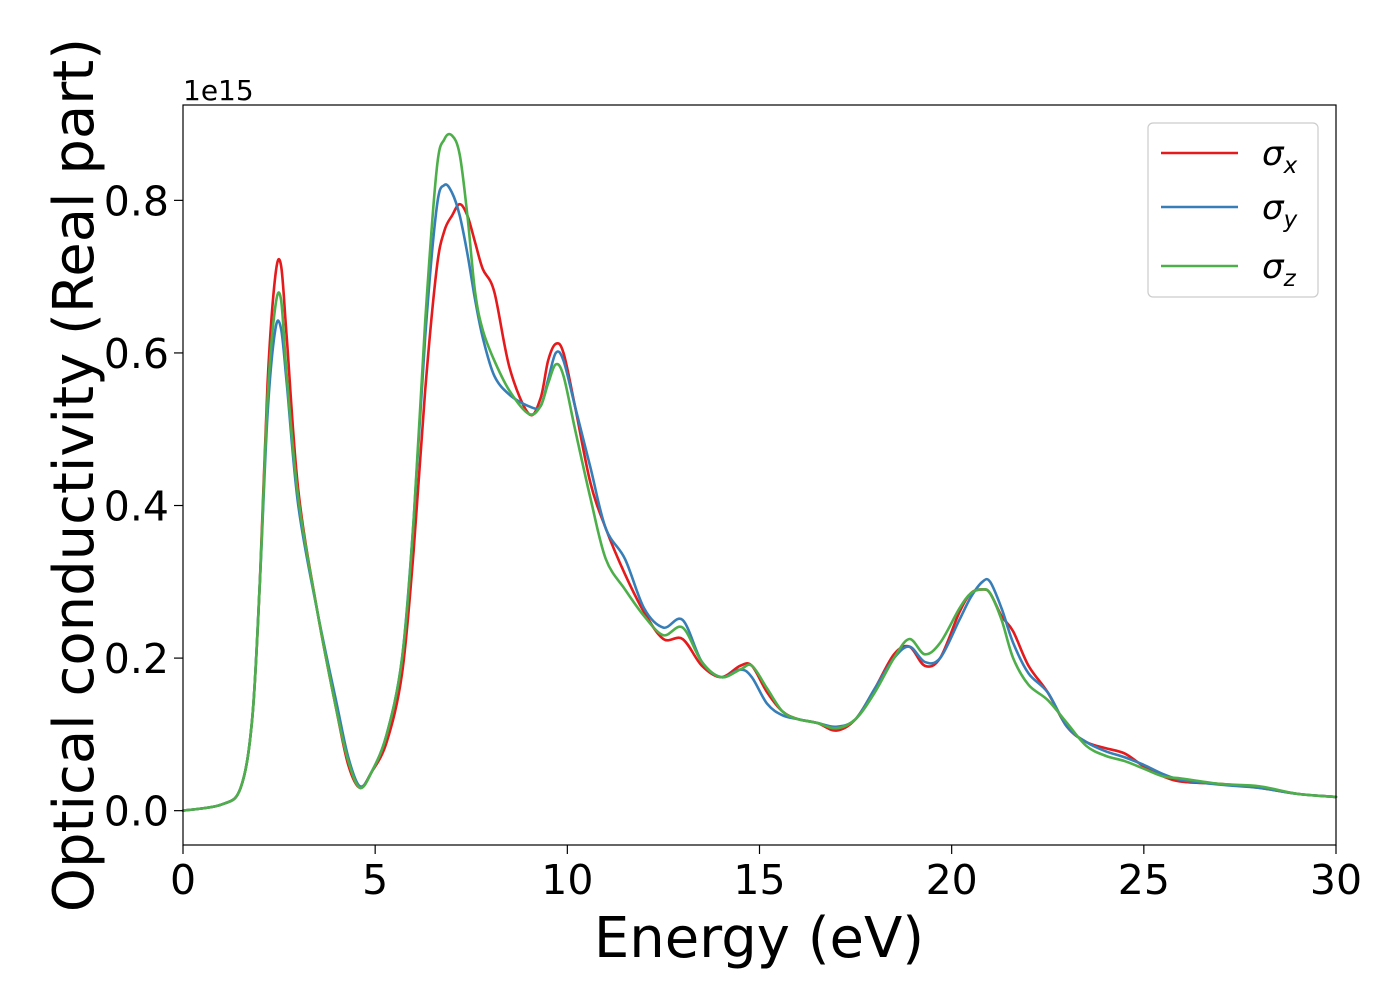 This screenshot has width=1400, height=1000. I want to click on legend-label-y: σy, so click(1280, 210).